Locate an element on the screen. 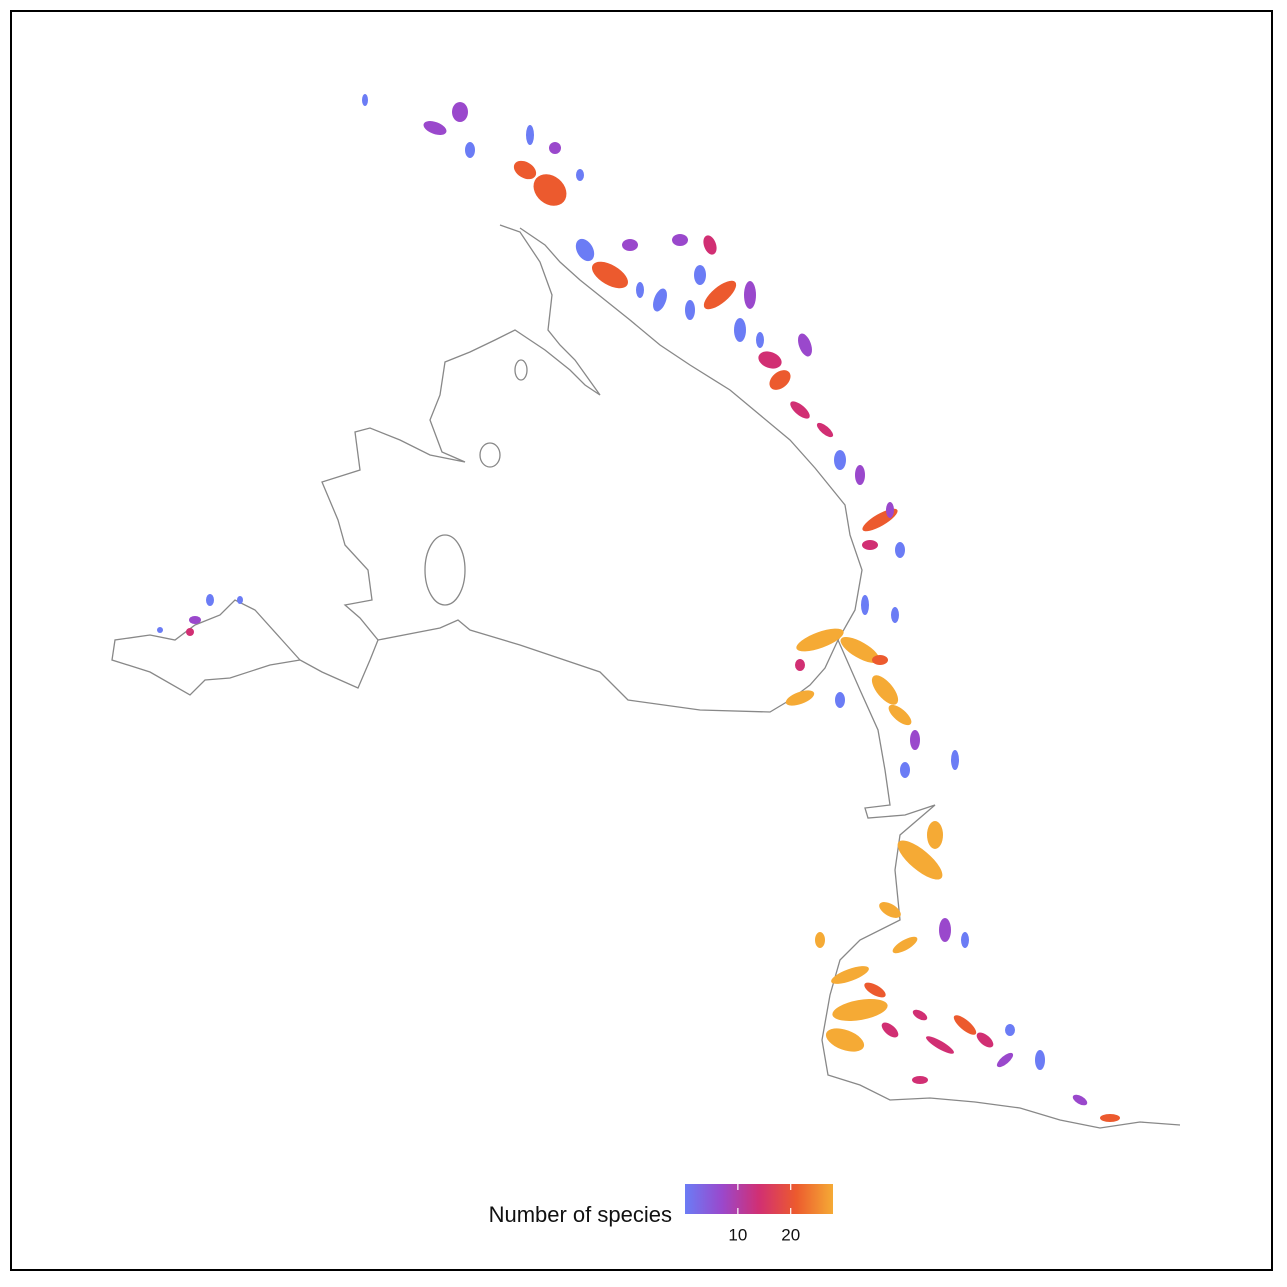  legend-colorbar is located at coordinates (759, 1199).